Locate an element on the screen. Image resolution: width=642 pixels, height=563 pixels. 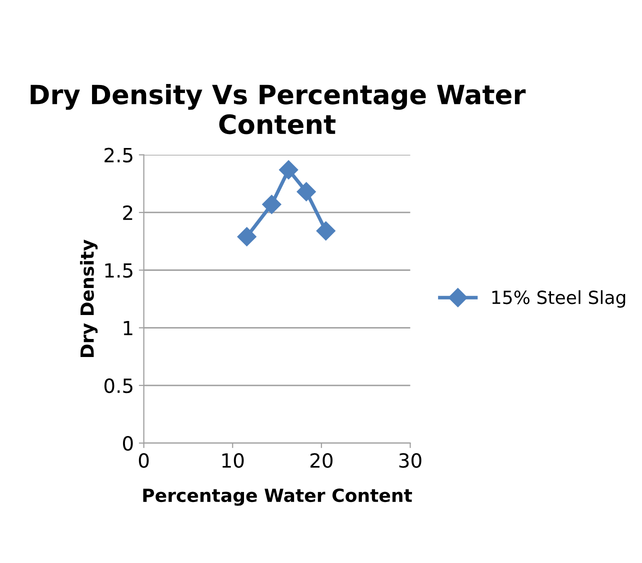
y-tick-label: 1 is located at coordinates (128, 328).